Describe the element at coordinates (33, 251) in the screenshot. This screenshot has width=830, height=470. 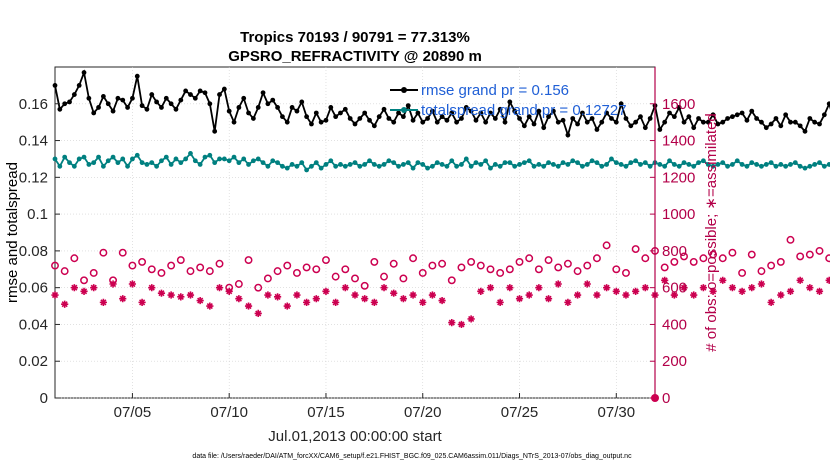
I see `left-tick-label: 0.08` at that location.